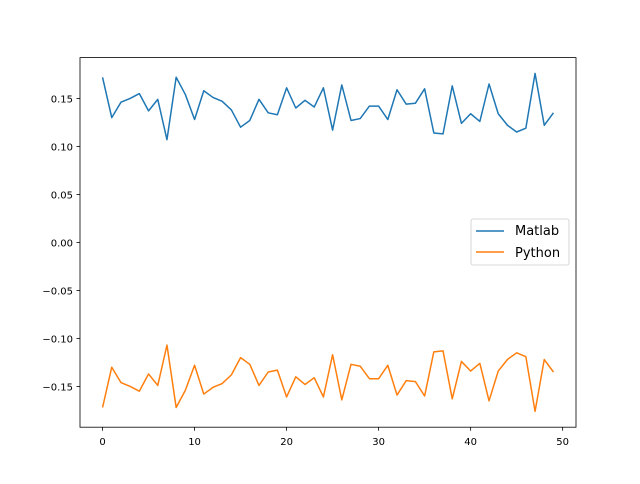 The image size is (640, 484). I want to click on y-tick-label: 0.05, so click(62, 195).